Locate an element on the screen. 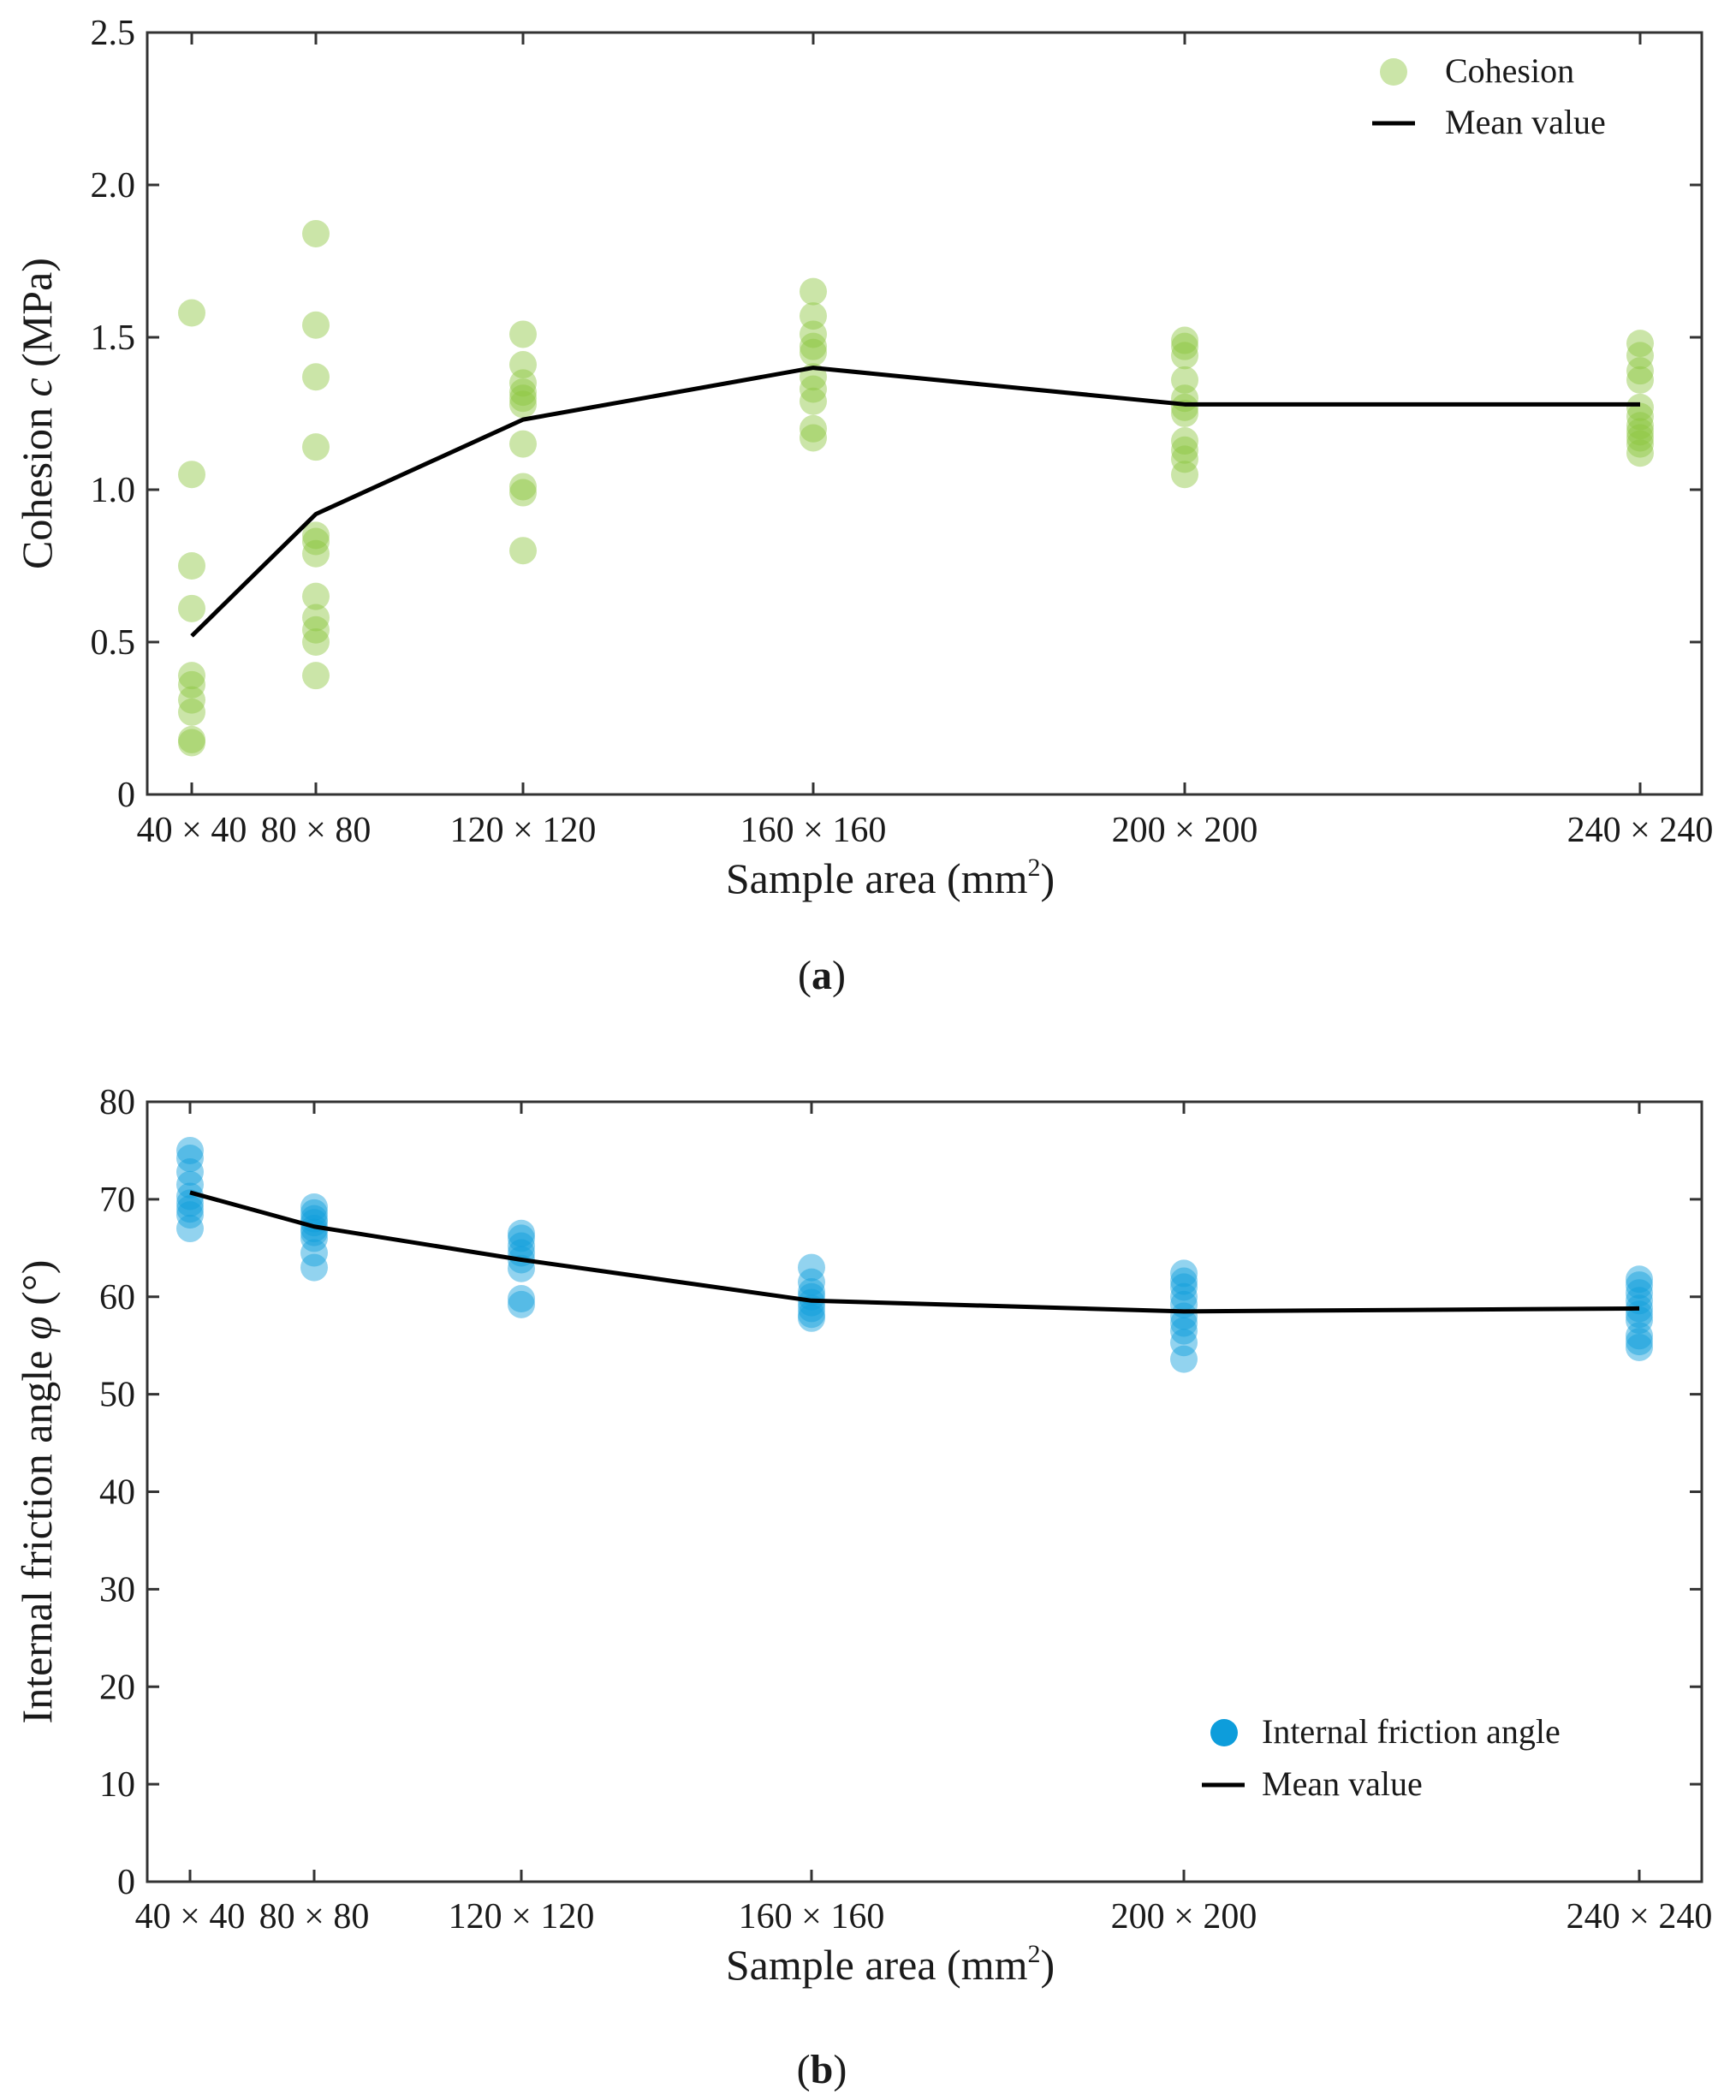 This screenshot has width=1736, height=2100. panel-label-letter: a is located at coordinates (822, 975).